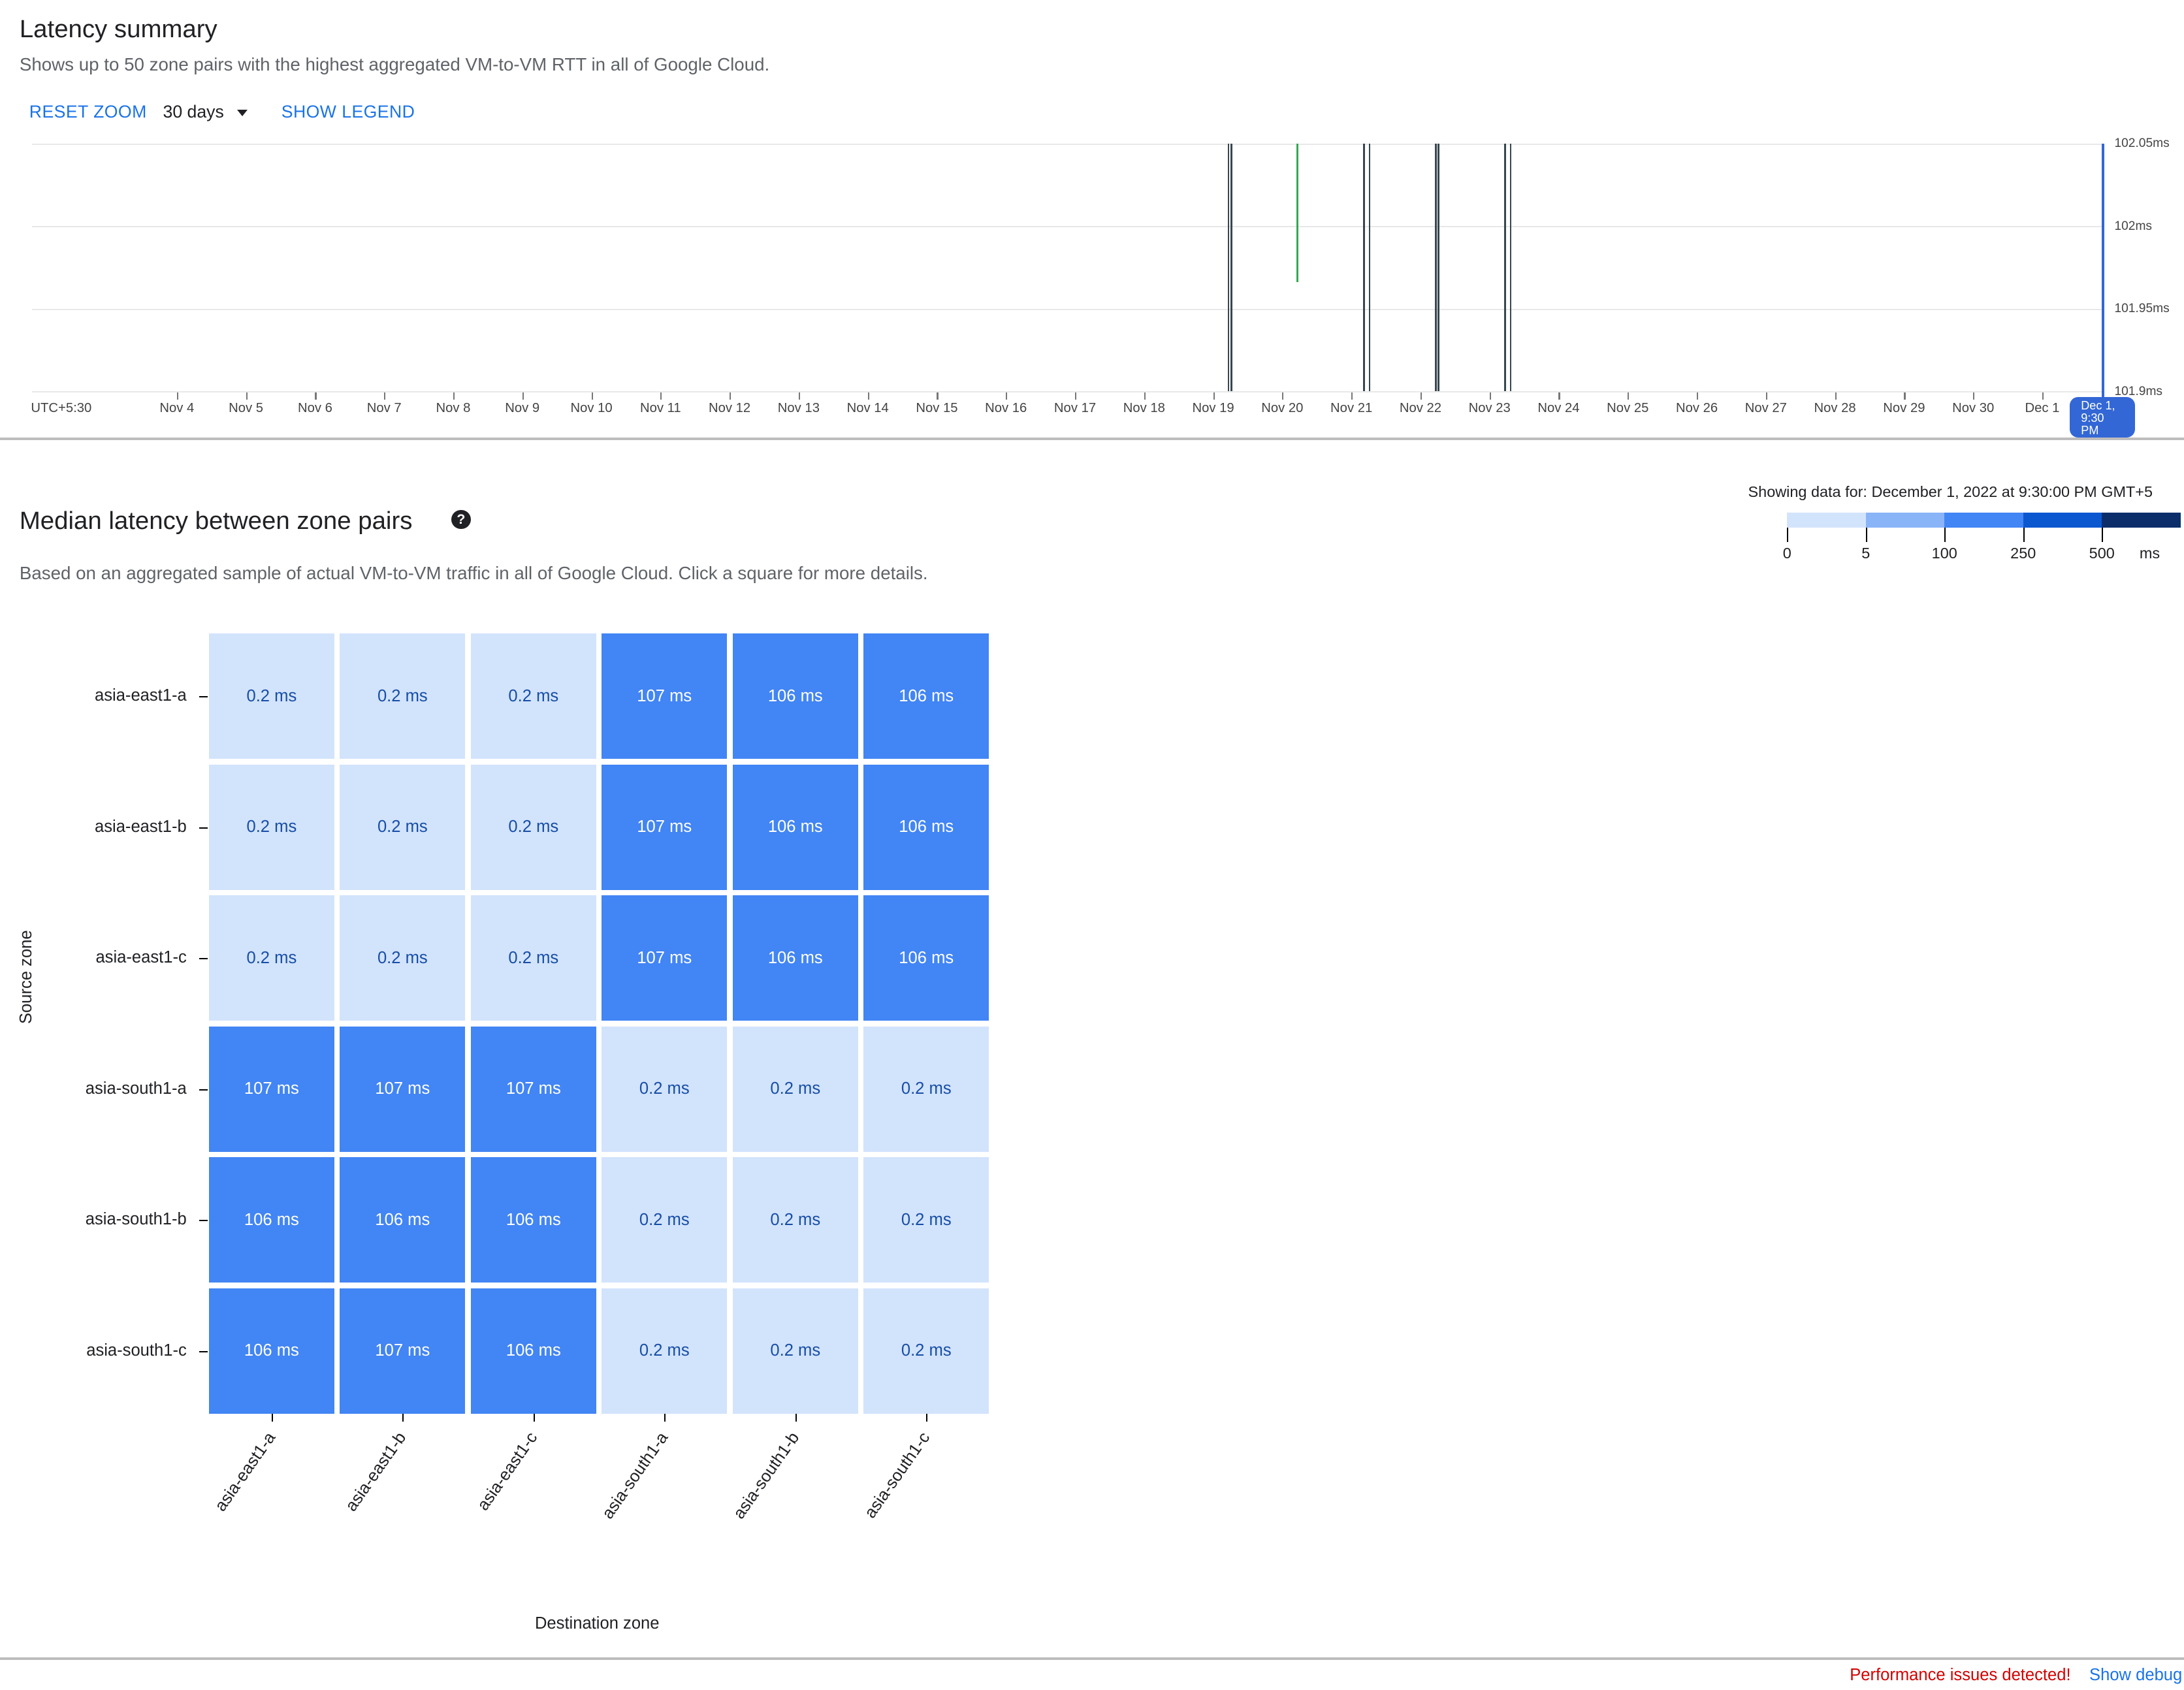  What do you see at coordinates (597, 1624) in the screenshot?
I see `x-axis-label: Destination zone` at bounding box center [597, 1624].